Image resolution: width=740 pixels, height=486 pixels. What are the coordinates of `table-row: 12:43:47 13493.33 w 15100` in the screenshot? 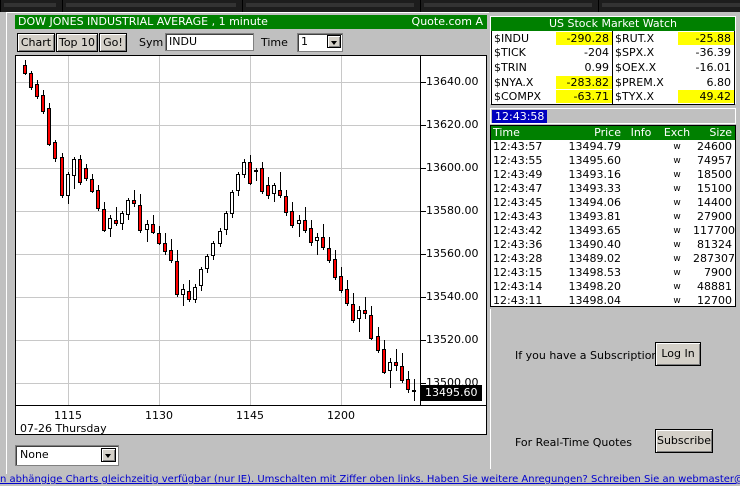 It's located at (613, 189).